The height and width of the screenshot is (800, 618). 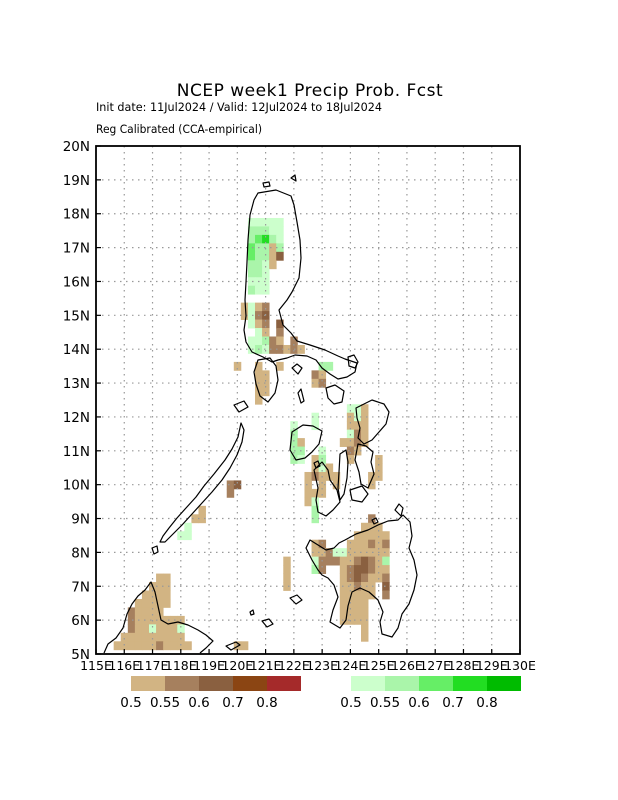 I want to click on lon-tick-label: 124E, so click(x=351, y=665).